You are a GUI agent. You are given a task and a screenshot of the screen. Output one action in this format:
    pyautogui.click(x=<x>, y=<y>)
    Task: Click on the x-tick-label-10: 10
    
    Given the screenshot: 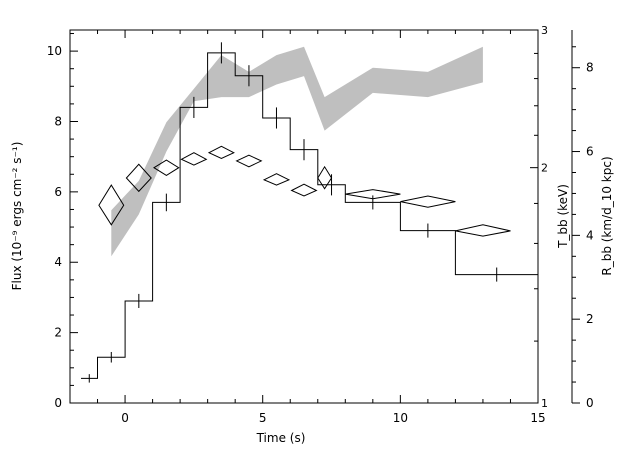 What is the action you would take?
    pyautogui.click(x=400, y=418)
    